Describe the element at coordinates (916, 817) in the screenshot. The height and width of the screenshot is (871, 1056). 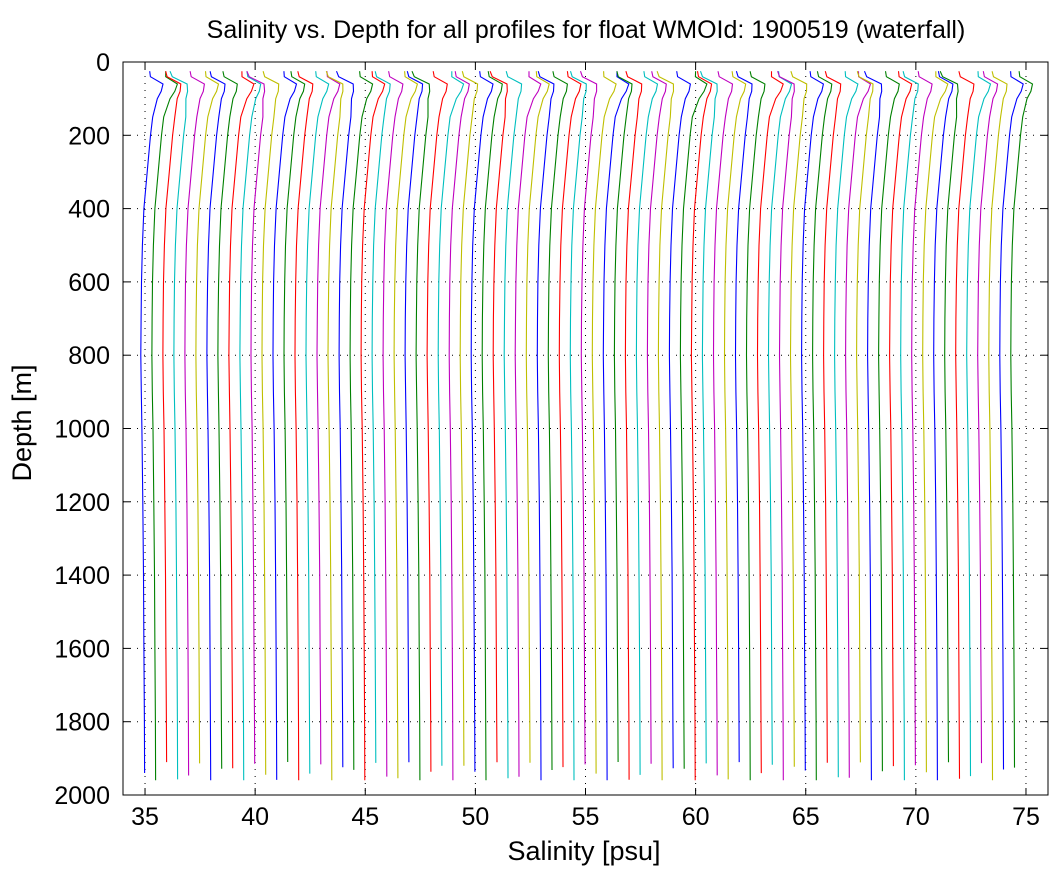
I see `x-tick-label: 70` at that location.